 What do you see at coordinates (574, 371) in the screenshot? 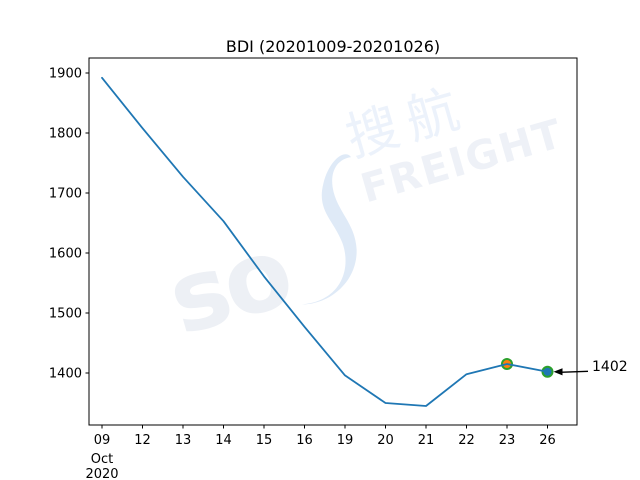
I see `annotation-arrow-line` at bounding box center [574, 371].